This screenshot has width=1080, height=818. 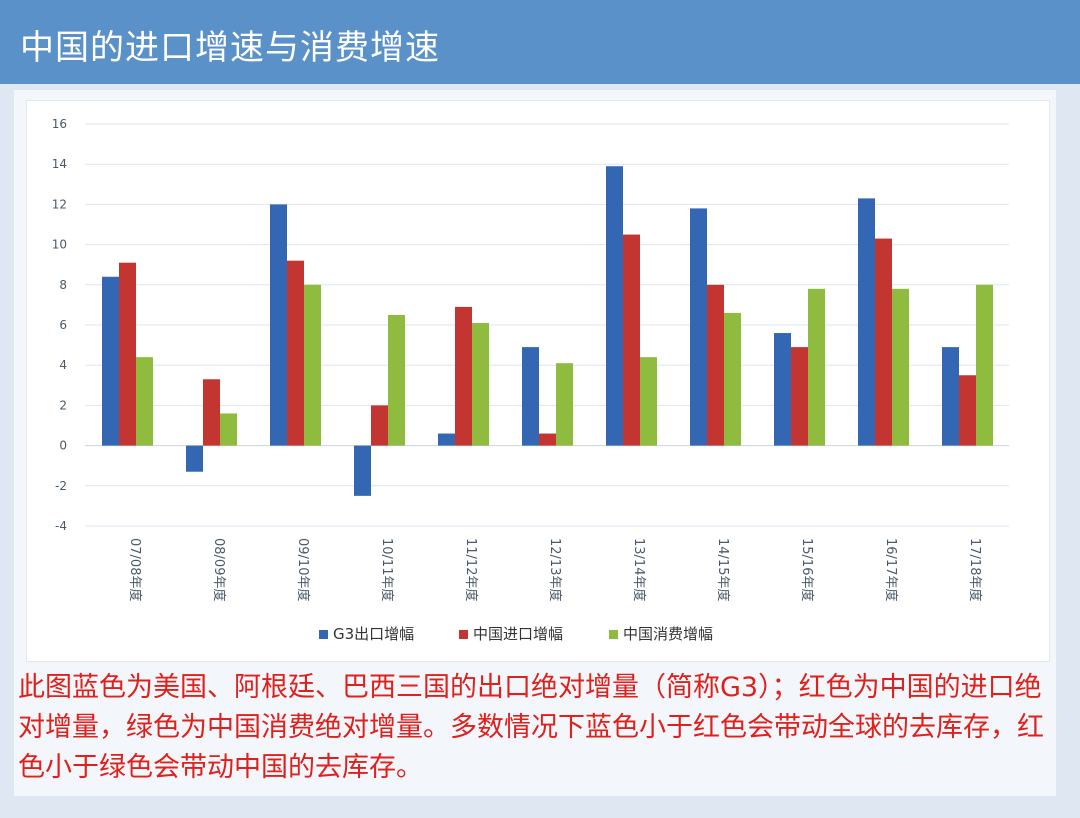 I want to click on y-tick-label: 2, so click(x=63, y=405).